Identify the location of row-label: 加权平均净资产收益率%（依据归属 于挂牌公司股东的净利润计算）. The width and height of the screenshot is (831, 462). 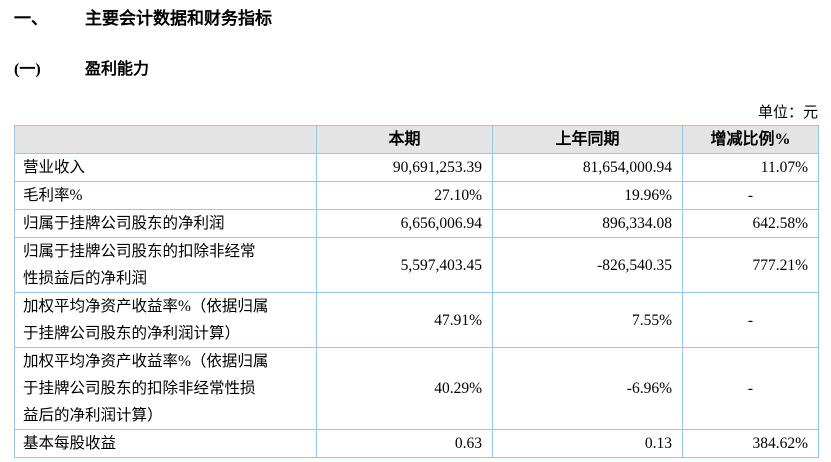
(165, 320).